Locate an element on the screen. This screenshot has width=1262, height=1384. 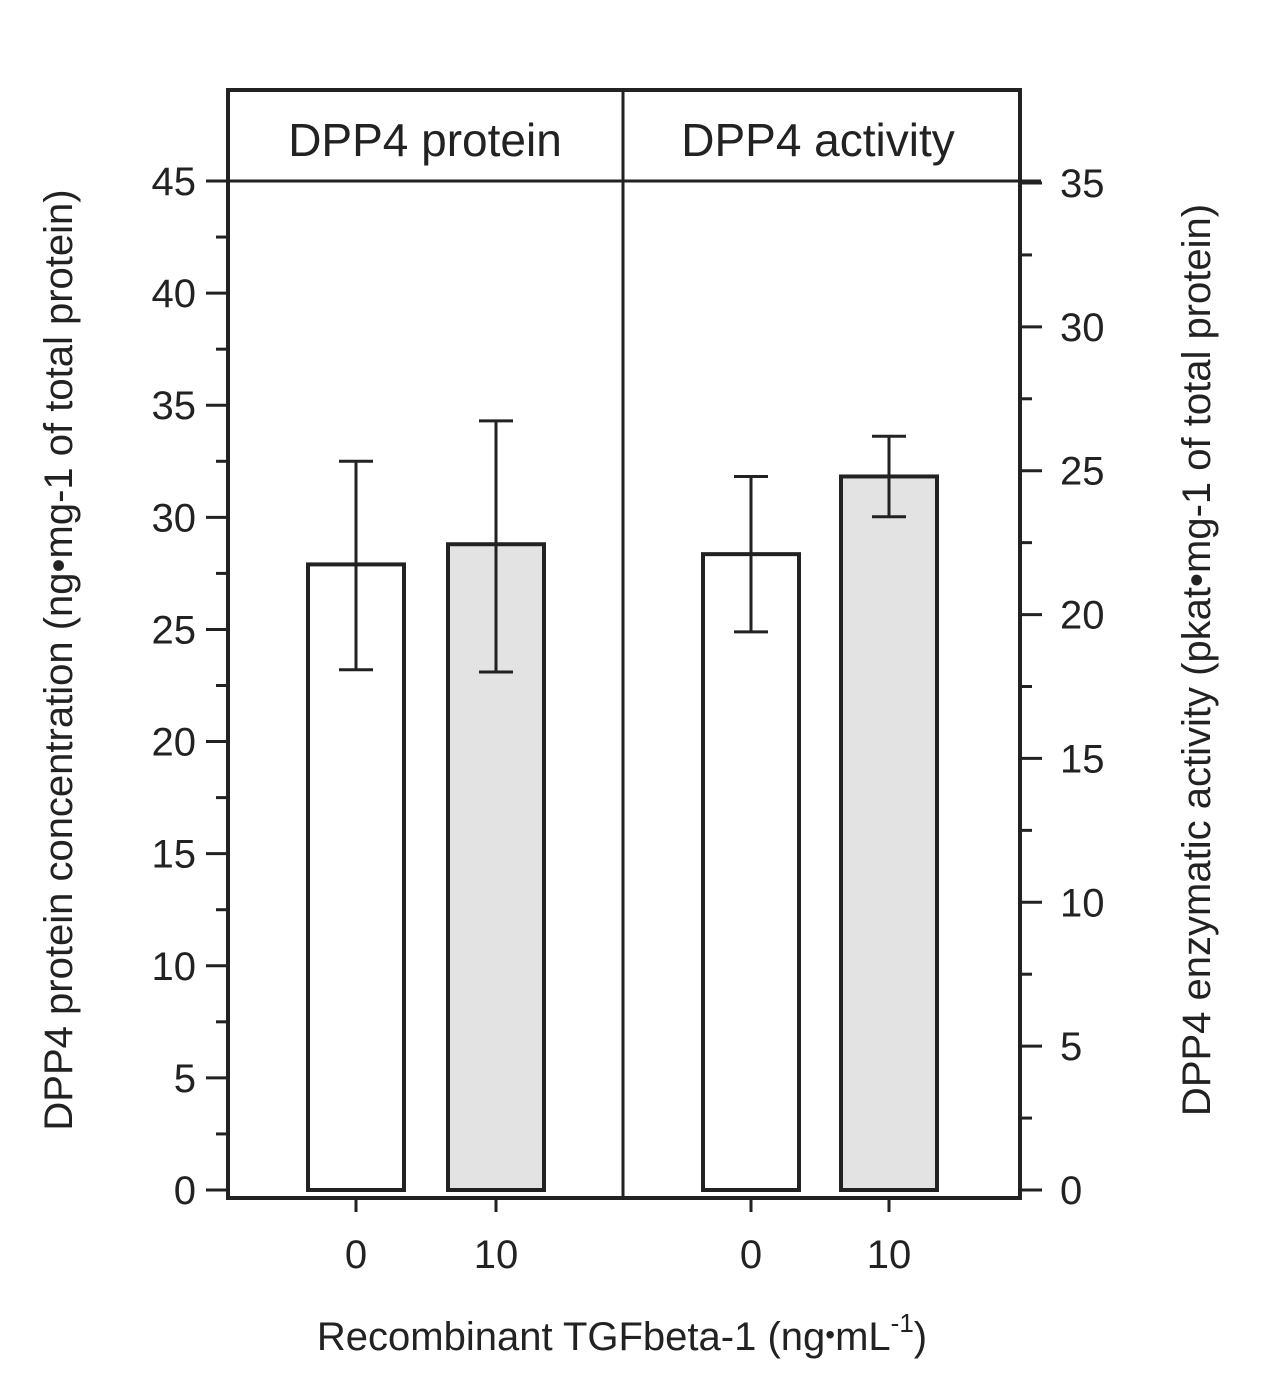
left-tick-label: 25 is located at coordinates (174, 630).